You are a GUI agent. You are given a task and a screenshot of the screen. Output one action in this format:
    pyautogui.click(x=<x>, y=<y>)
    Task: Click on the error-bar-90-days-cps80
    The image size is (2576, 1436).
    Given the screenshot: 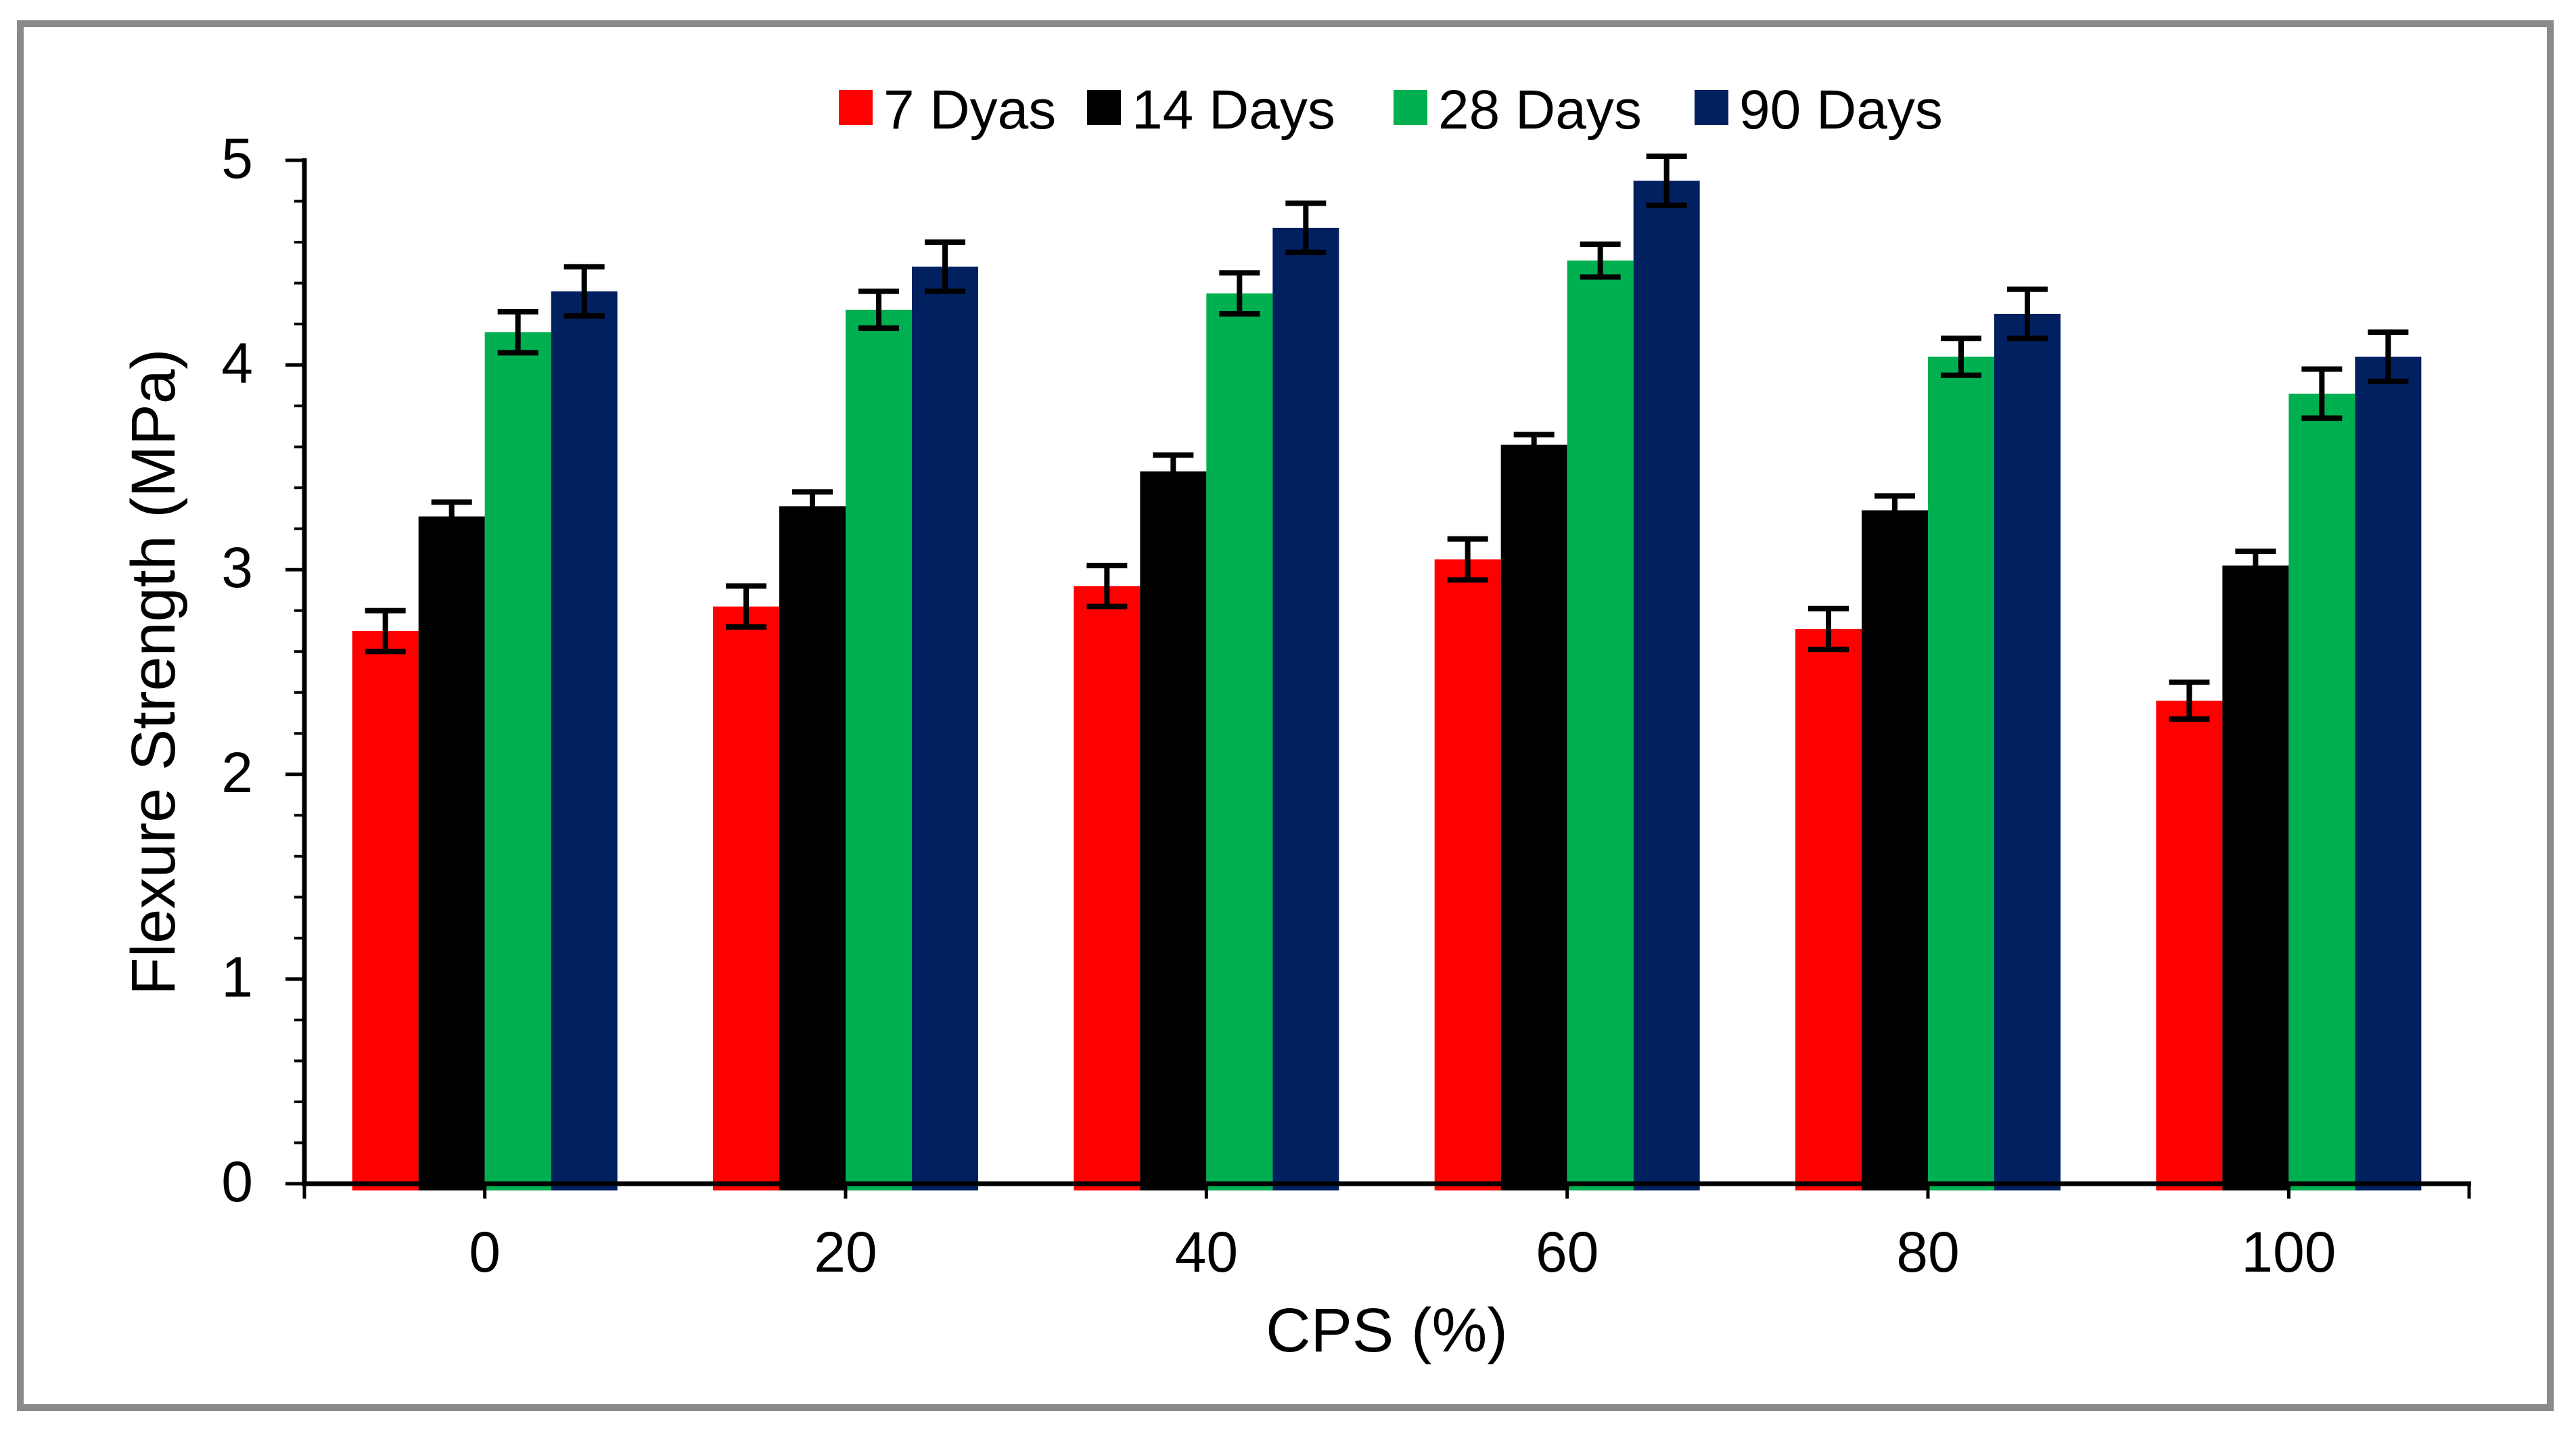 What is the action you would take?
    pyautogui.click(x=2027, y=314)
    